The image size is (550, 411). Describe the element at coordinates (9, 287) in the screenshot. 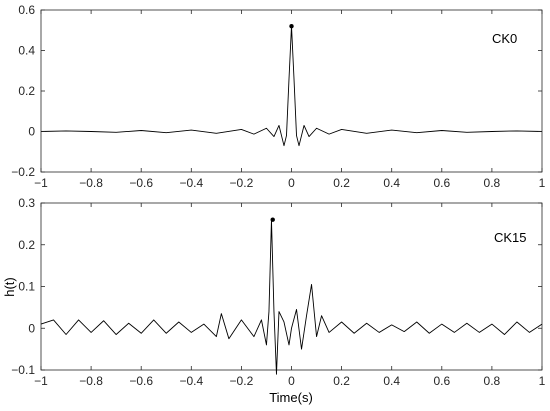

I see `y-axis-label: h(t)` at that location.